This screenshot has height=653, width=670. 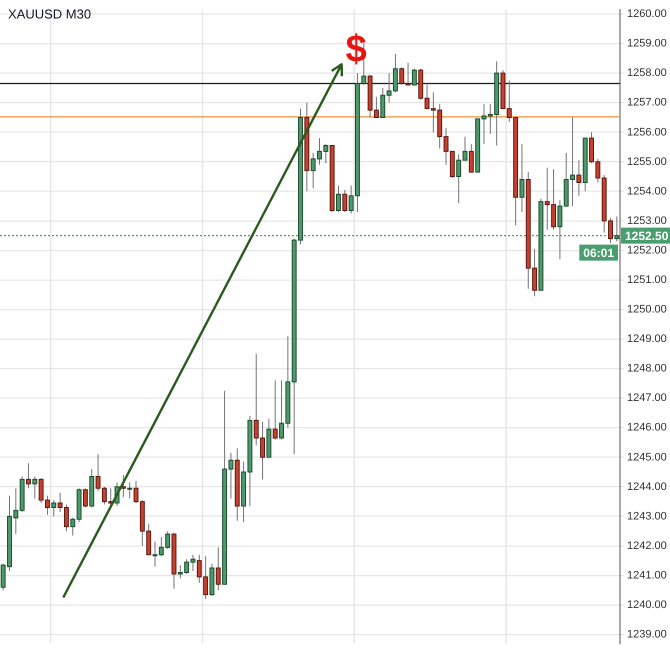 What do you see at coordinates (647, 634) in the screenshot?
I see `y-tick-label: 1239.00` at bounding box center [647, 634].